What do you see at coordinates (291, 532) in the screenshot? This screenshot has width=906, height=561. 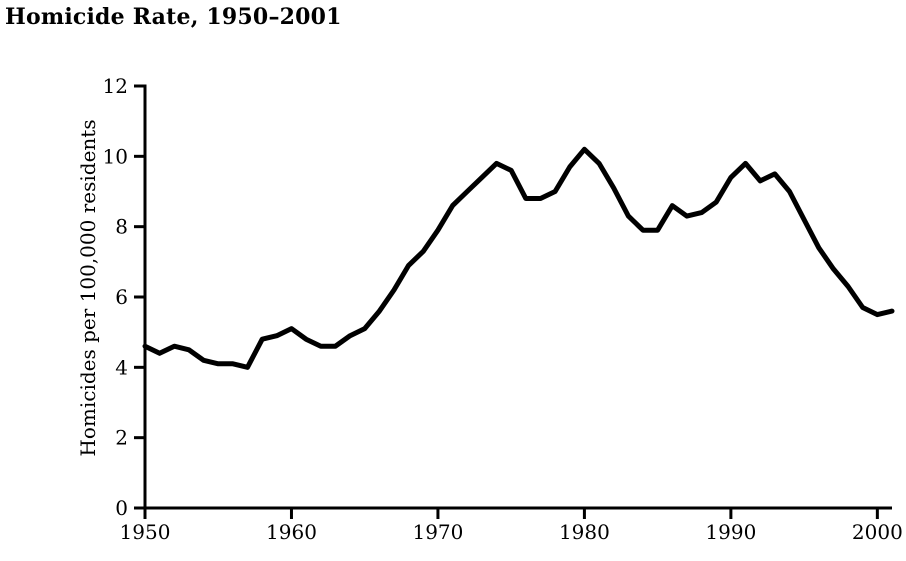 I see `x-tick-label: 1960` at bounding box center [291, 532].